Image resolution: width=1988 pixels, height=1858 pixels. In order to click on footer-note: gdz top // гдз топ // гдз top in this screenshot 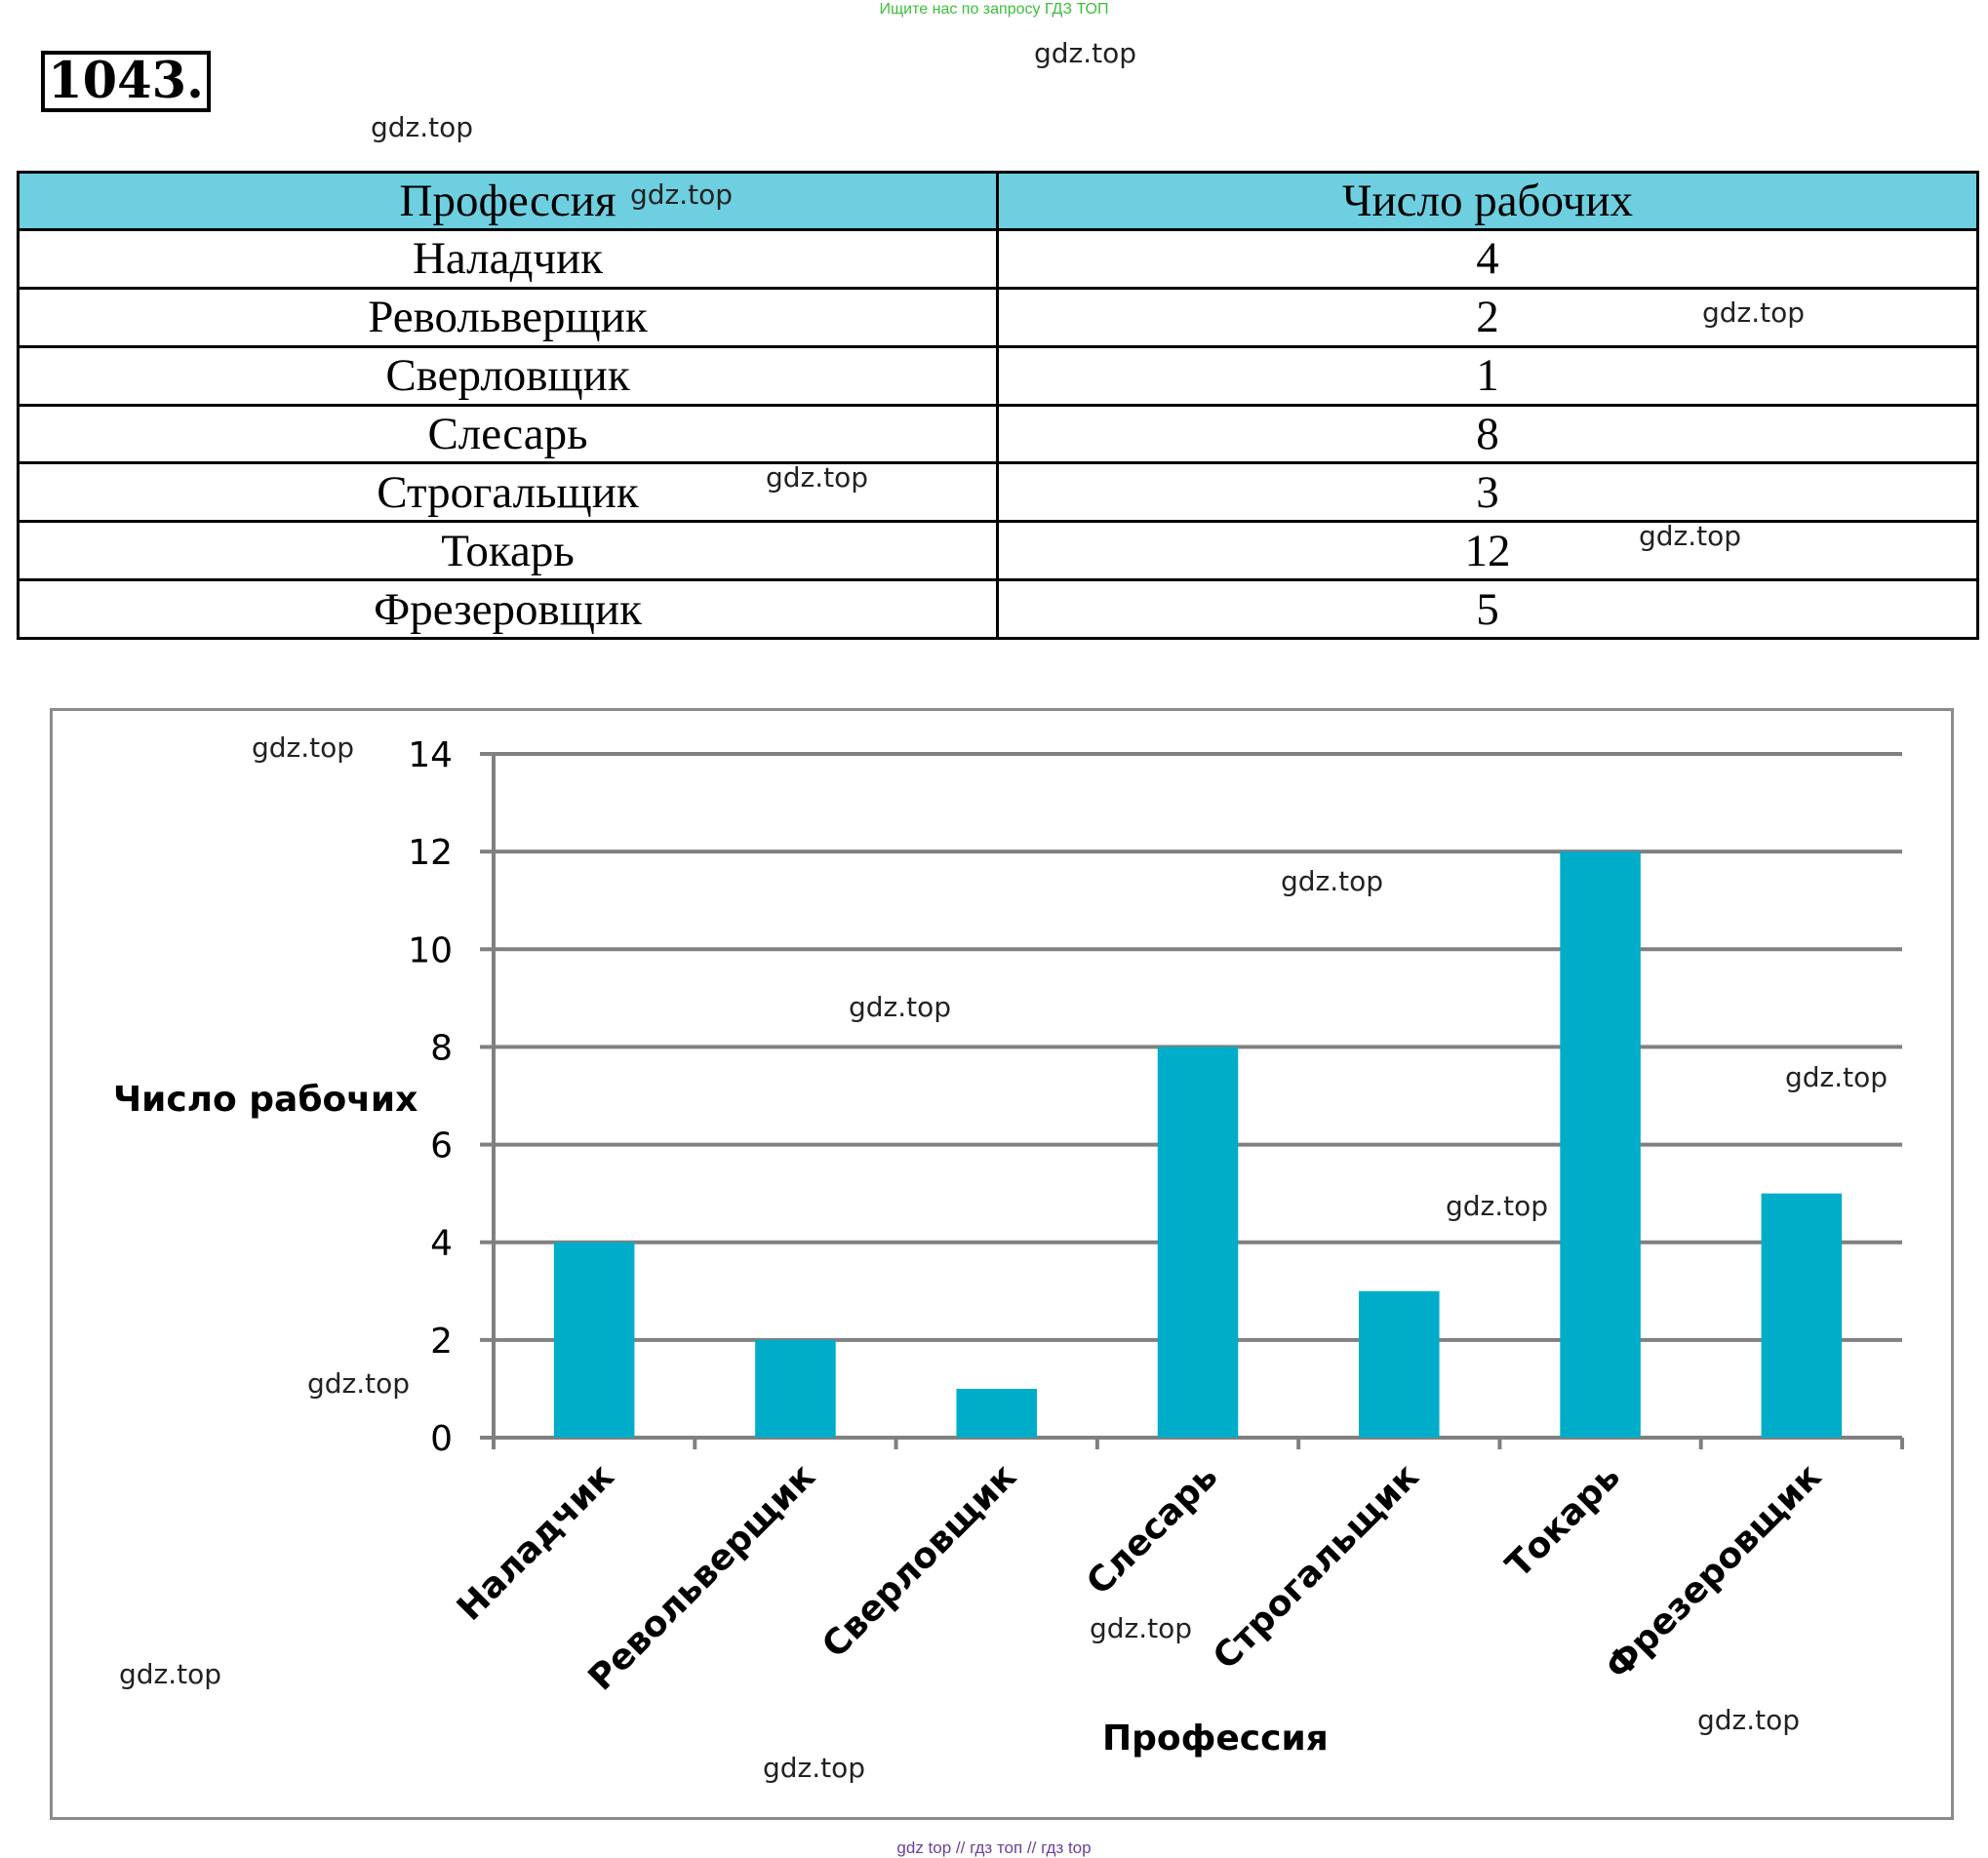, I will do `click(994, 1847)`.